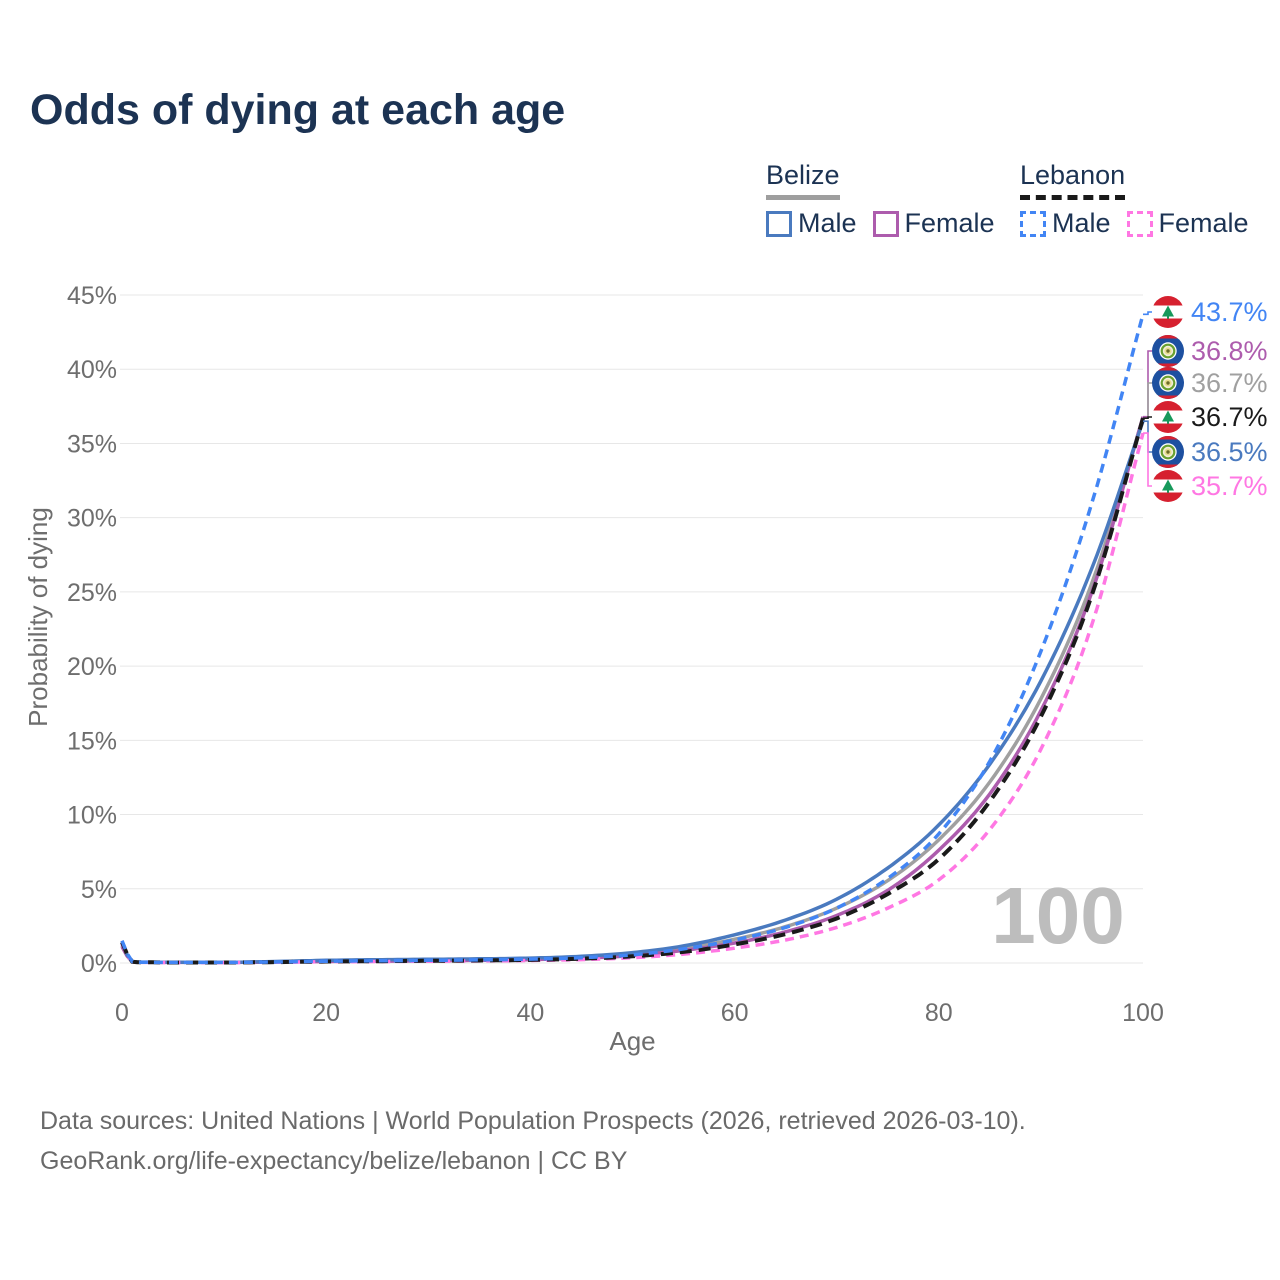  What do you see at coordinates (92, 816) in the screenshot?
I see `y-tick-label: 10%` at bounding box center [92, 816].